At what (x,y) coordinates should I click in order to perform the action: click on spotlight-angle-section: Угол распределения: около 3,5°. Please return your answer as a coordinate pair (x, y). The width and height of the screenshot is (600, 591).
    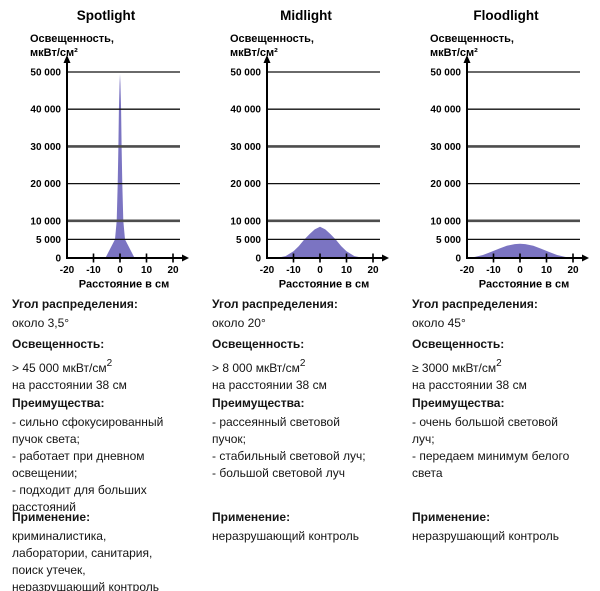
    Looking at the image, I should click on (104, 314).